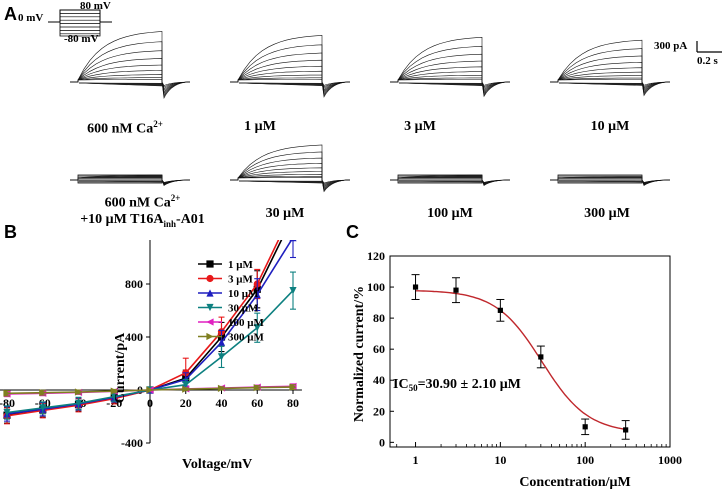 This screenshot has height=493, width=726. I want to click on trace-label-1um: 1 μM, so click(260, 126).